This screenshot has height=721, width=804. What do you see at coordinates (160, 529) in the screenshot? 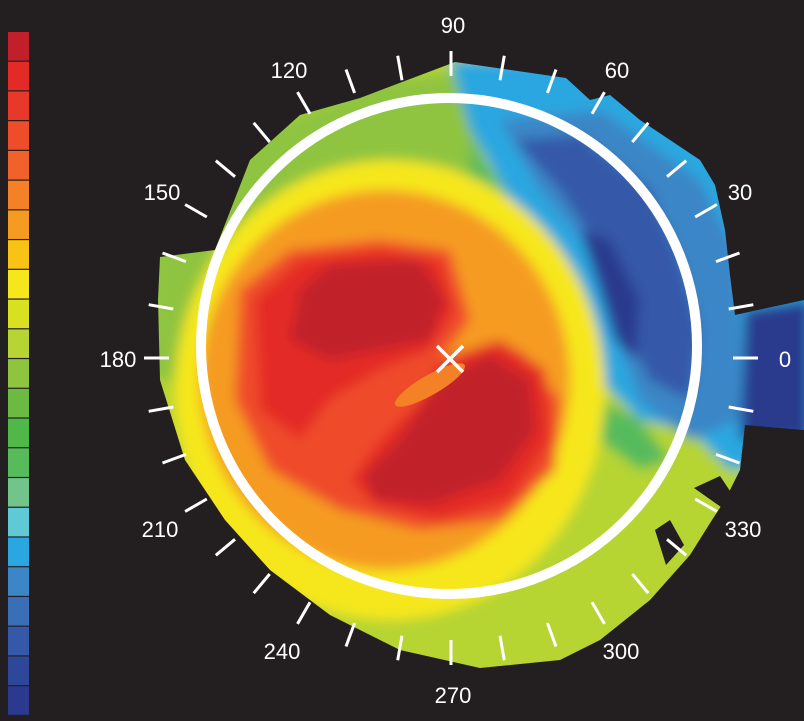
I see `angle-label-210: 210` at bounding box center [160, 529].